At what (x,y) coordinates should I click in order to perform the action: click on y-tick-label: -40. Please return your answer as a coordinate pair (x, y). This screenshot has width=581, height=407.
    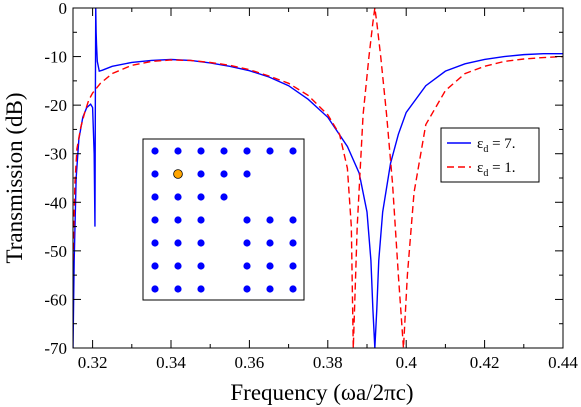
    Looking at the image, I should click on (55, 202).